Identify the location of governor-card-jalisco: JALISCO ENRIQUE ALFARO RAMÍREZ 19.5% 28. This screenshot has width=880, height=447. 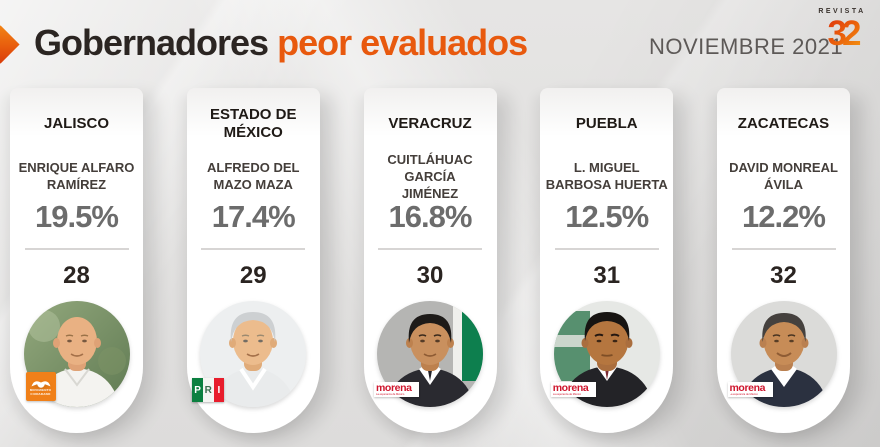
(76, 260).